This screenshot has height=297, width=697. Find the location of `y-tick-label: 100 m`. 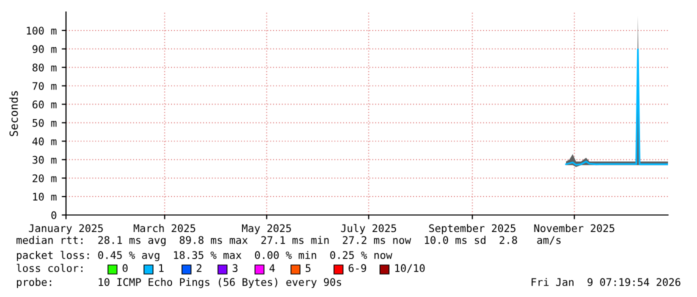

y-tick-label: 100 m is located at coordinates (41, 30).